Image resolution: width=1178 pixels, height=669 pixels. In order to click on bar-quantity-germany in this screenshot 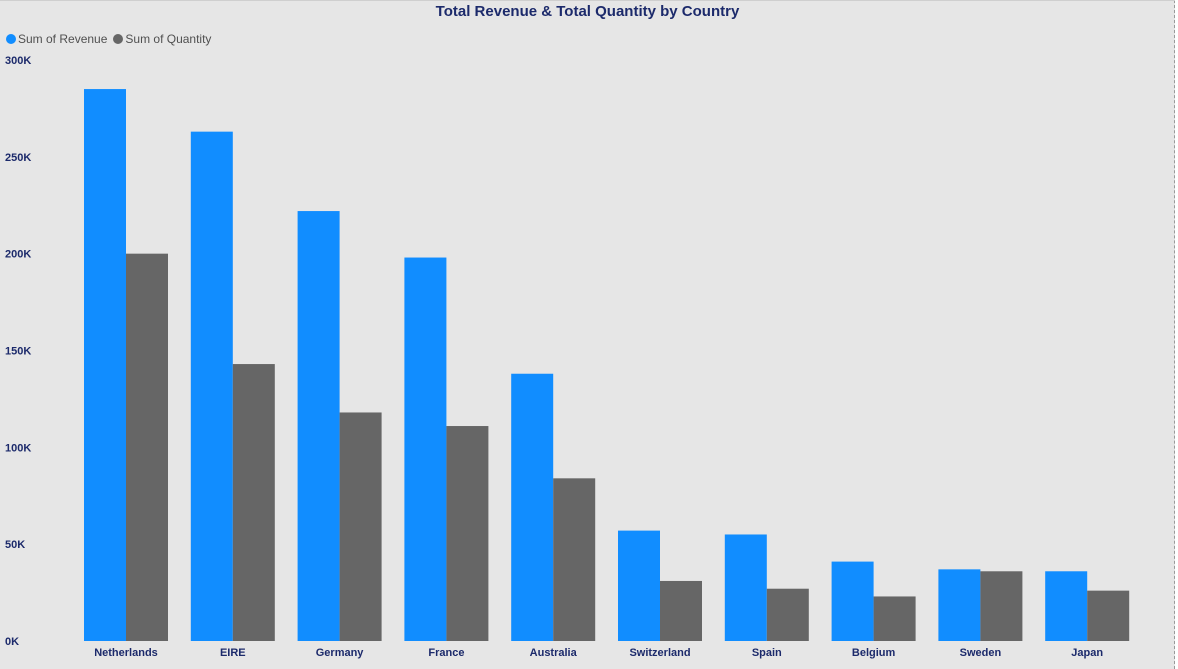, I will do `click(360, 526)`.